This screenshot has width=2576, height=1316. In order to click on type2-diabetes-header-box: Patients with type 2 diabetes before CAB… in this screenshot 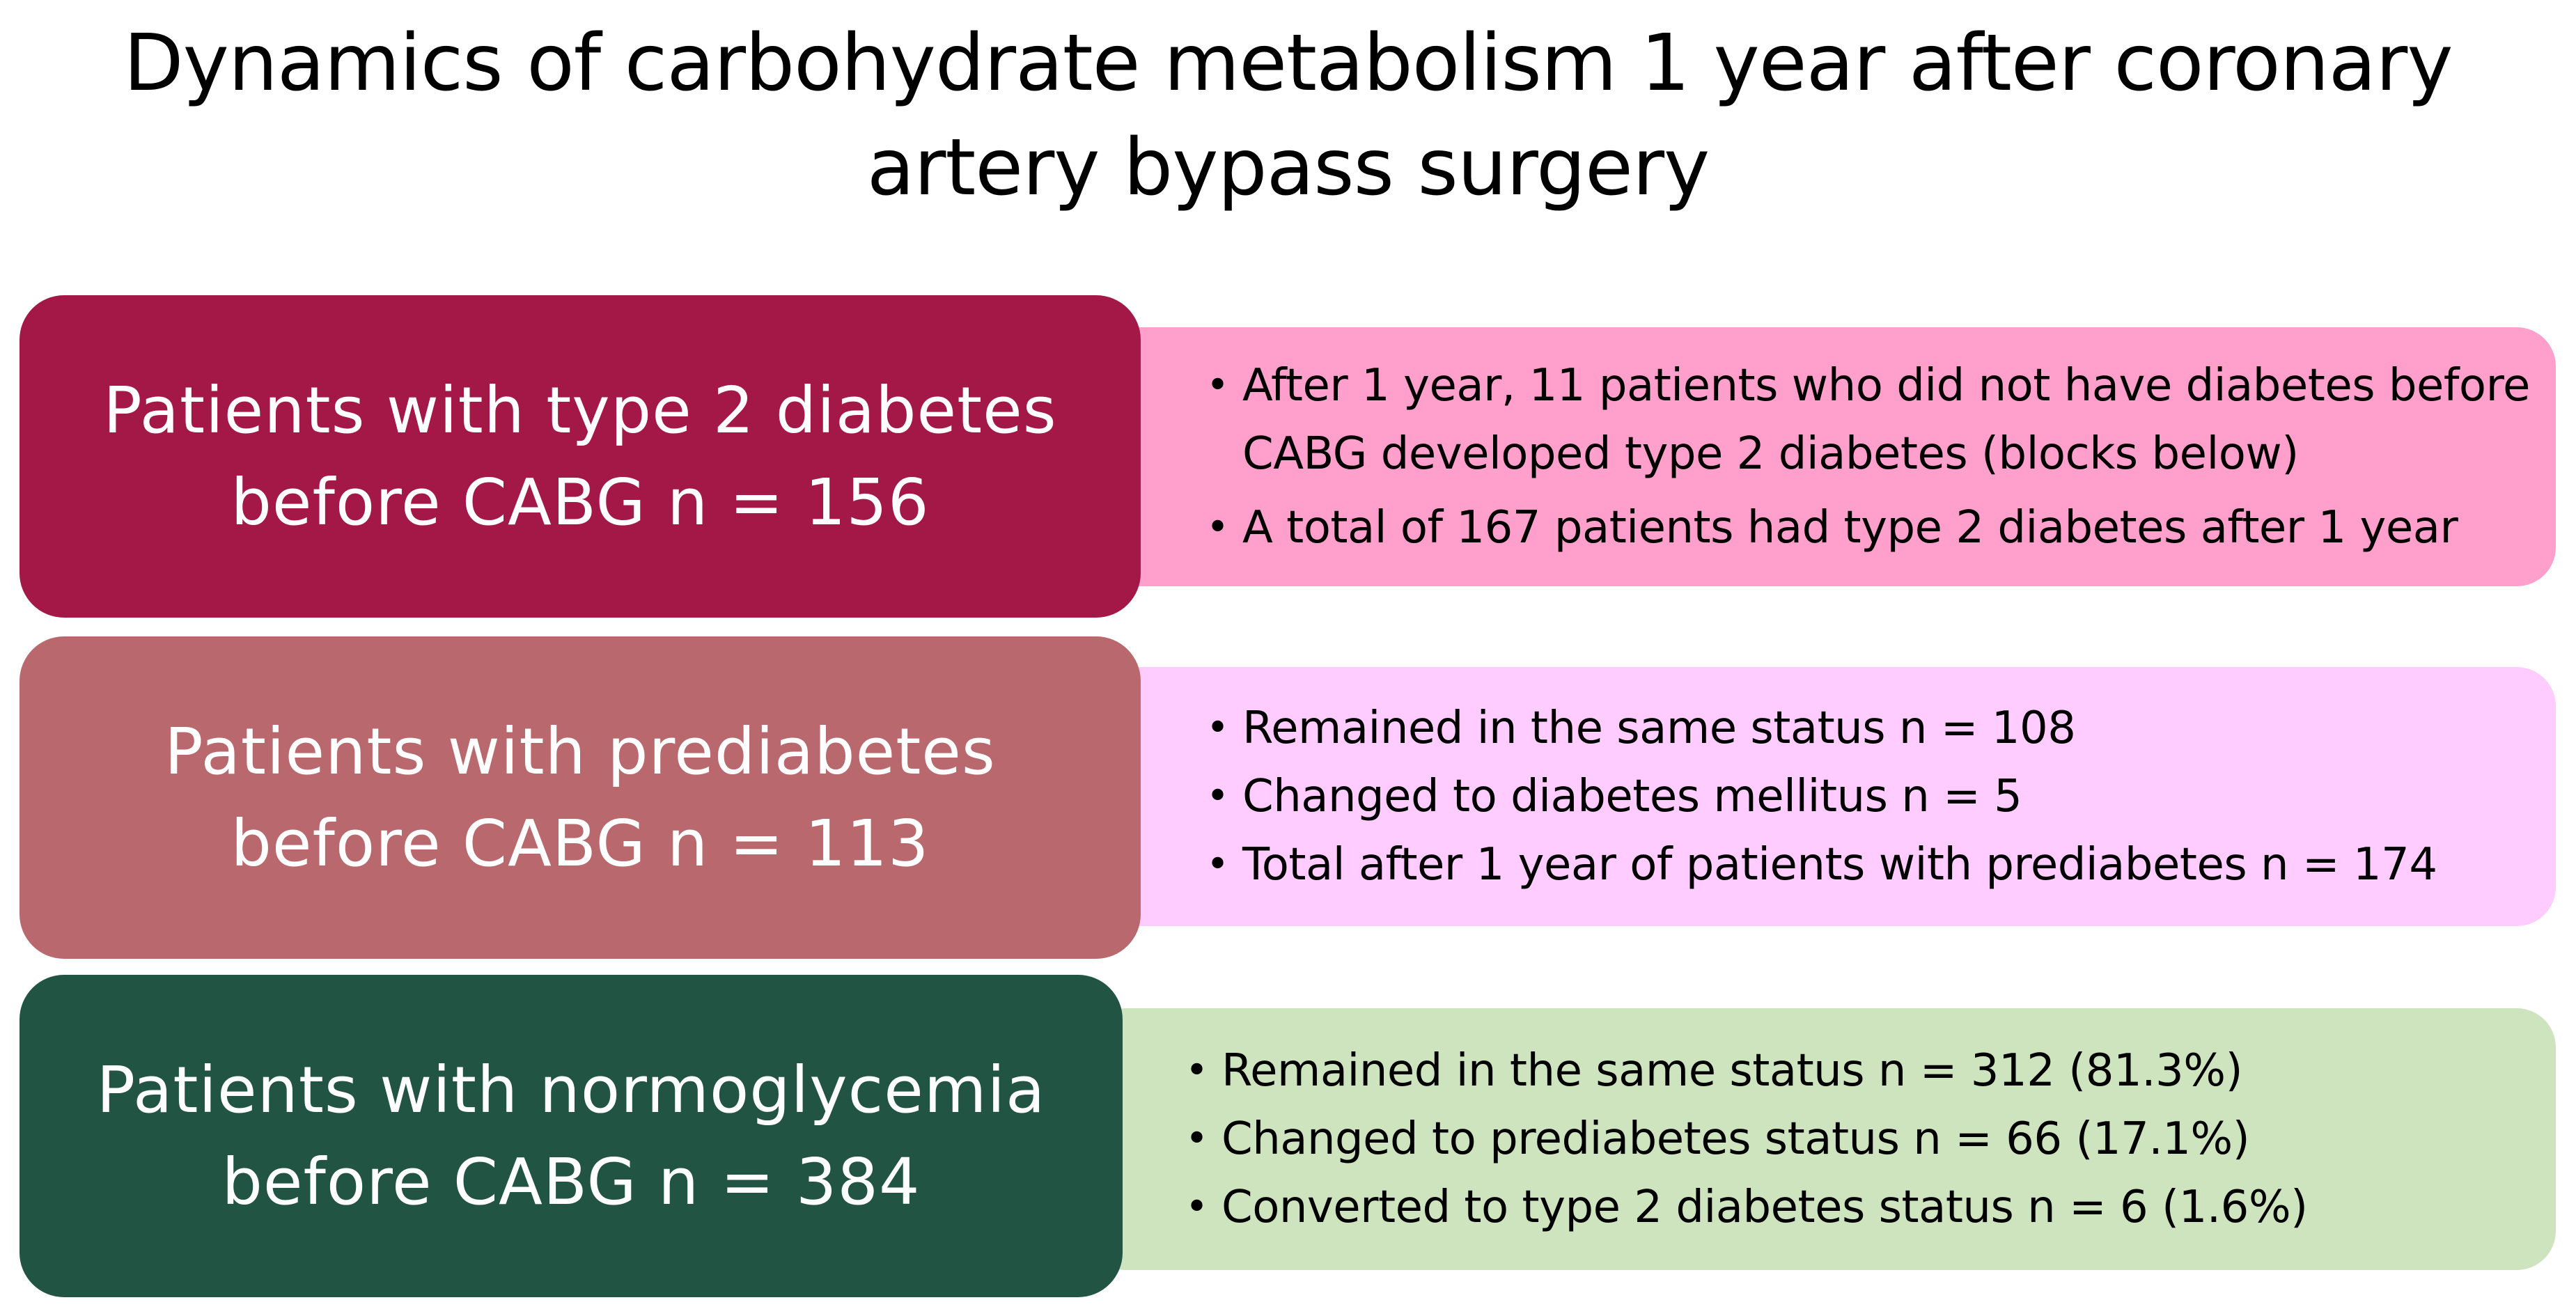, I will do `click(580, 456)`.